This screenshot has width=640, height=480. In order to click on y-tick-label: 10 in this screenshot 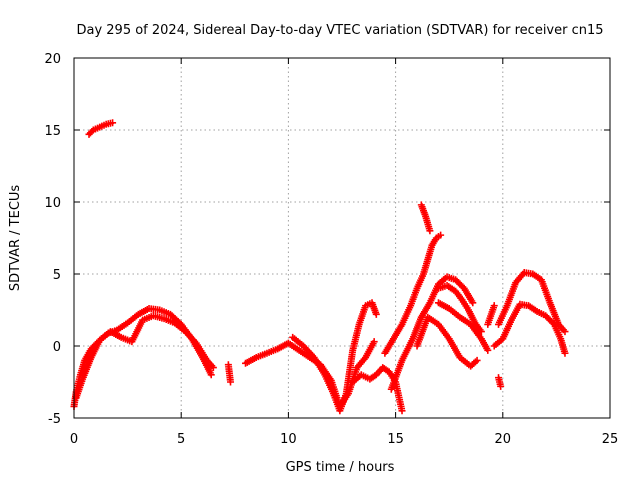, I will do `click(52, 203)`.